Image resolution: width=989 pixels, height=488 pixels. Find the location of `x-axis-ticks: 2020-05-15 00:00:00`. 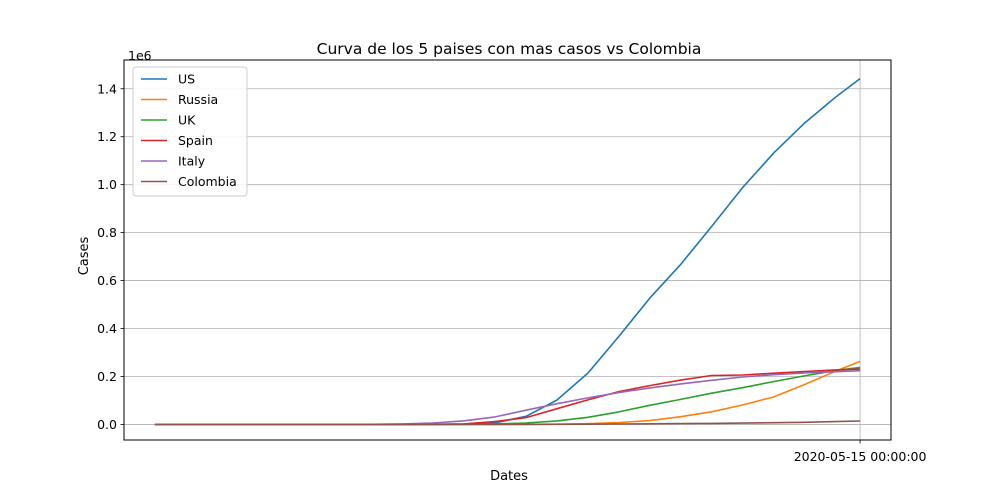

x-axis-ticks: 2020-05-15 00:00:00 is located at coordinates (860, 452).